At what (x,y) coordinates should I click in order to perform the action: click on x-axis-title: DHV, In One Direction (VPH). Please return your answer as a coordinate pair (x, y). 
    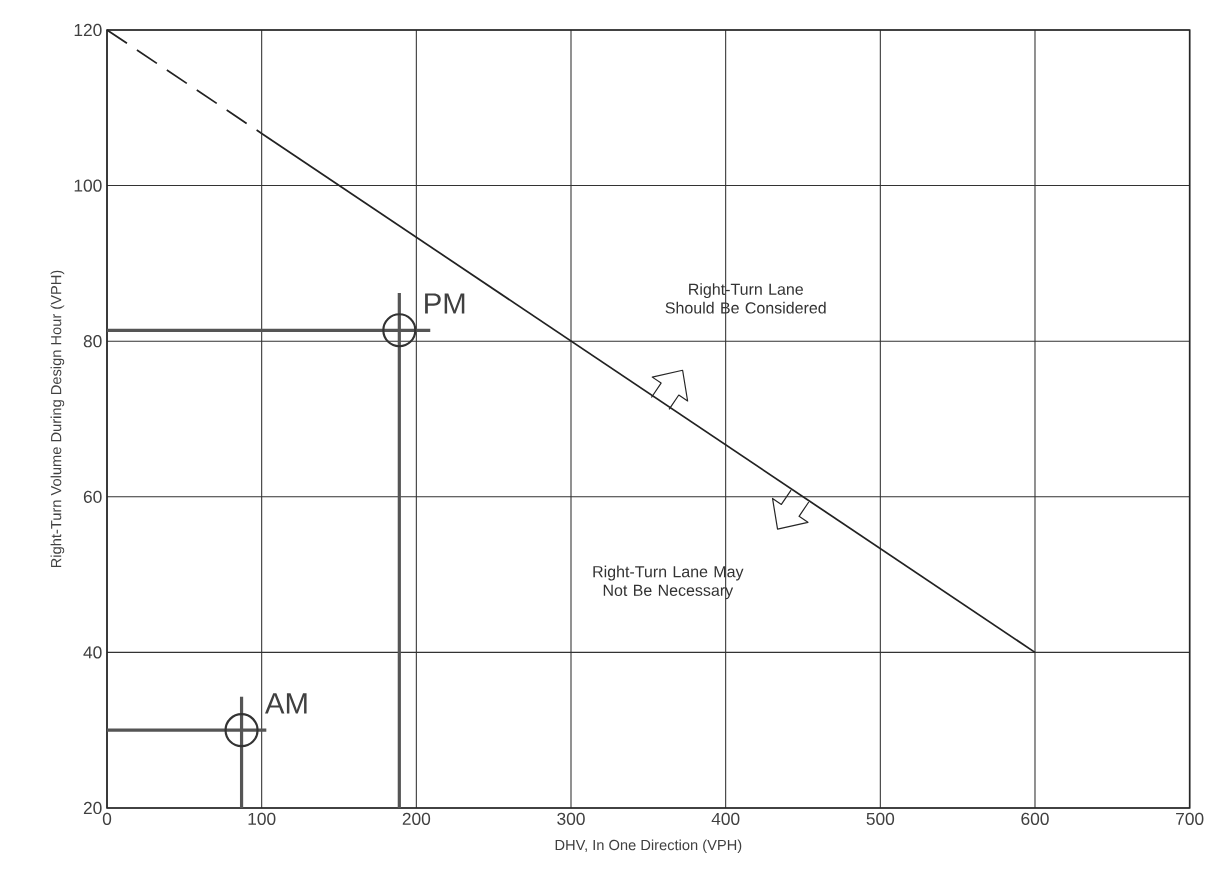
    Looking at the image, I should click on (648, 846).